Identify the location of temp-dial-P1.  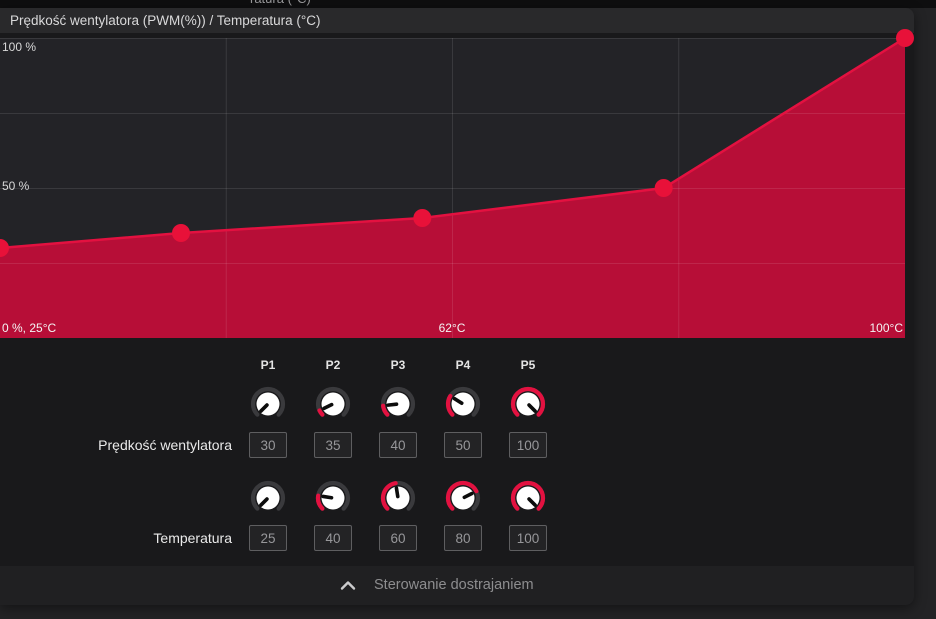
(268, 498).